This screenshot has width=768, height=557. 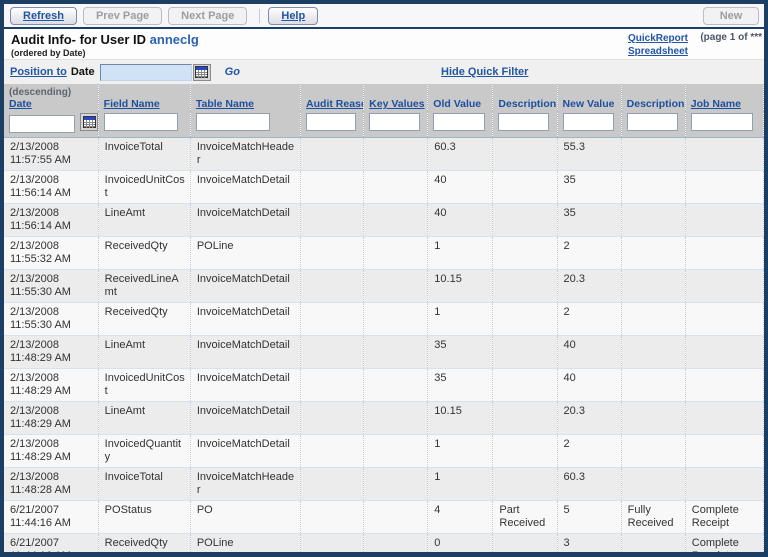 I want to click on sort-link-field-name: Field Name, so click(x=131, y=104).